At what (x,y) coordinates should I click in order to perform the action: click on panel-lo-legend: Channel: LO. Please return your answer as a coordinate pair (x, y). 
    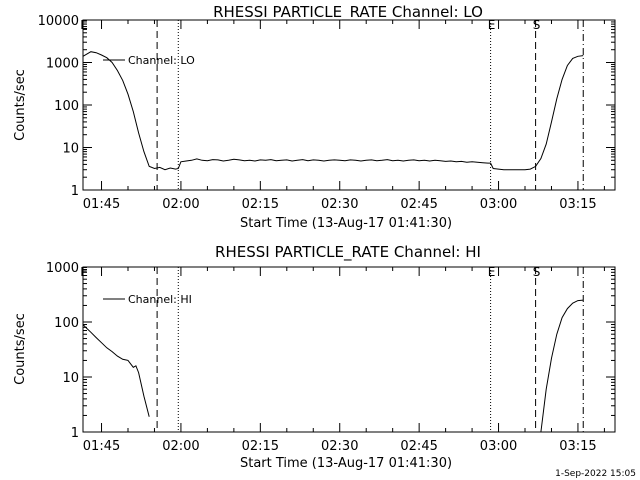
    Looking at the image, I should click on (149, 60).